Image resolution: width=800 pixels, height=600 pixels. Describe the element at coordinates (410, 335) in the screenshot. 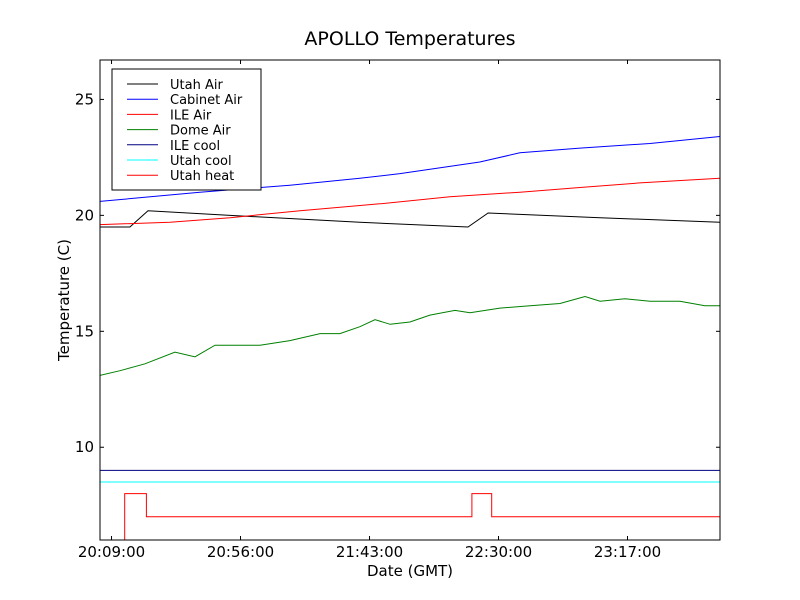

I see `series-line-dome-air` at that location.